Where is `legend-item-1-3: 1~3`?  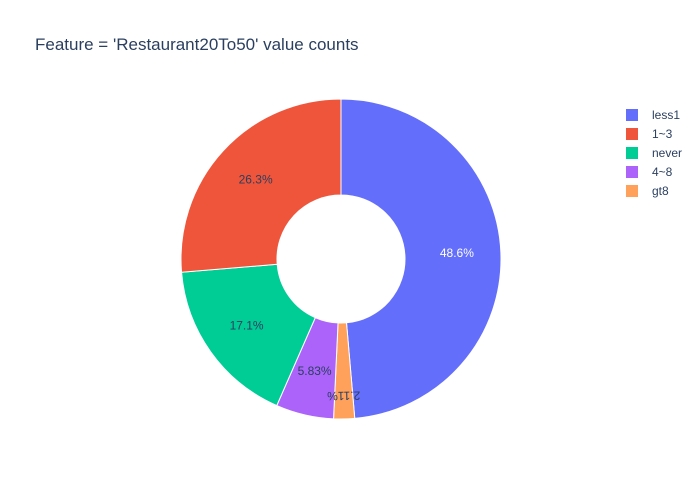
legend-item-1-3: 1~3 is located at coordinates (649, 134).